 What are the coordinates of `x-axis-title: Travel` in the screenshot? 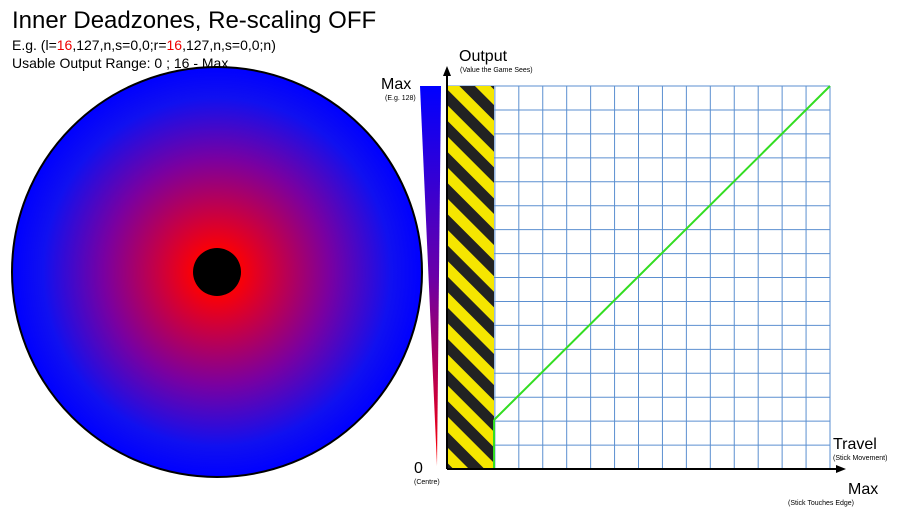 It's located at (855, 444).